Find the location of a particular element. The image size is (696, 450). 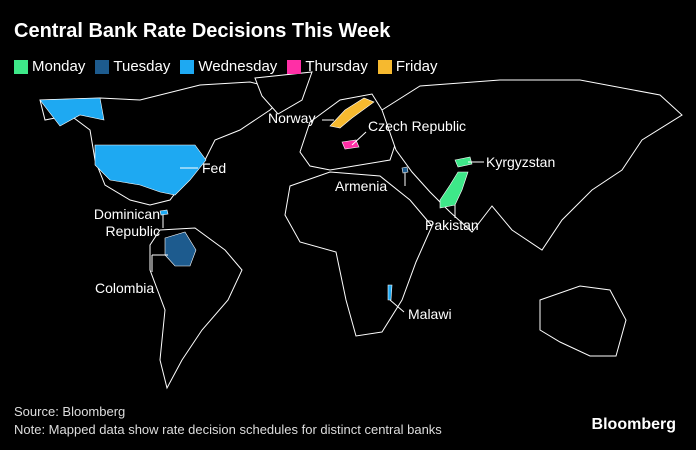

region-label: Kyrgyzstan is located at coordinates (521, 162).